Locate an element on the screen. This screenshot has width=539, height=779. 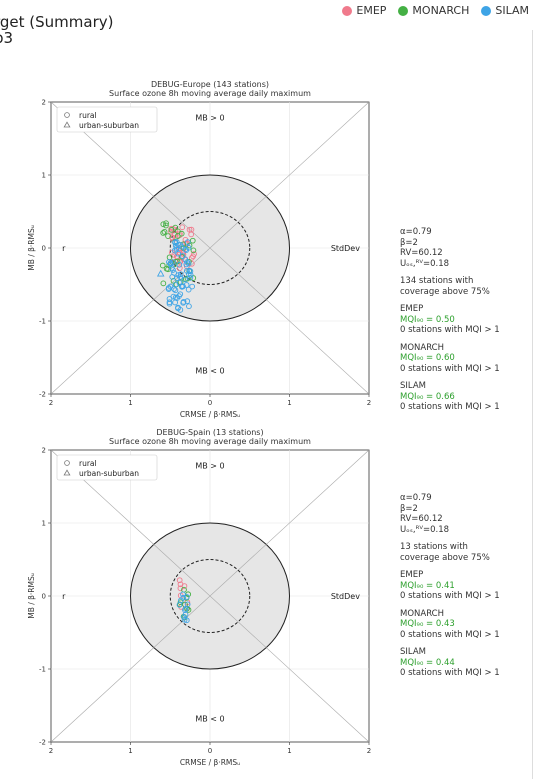
model-name: EMEP is located at coordinates (412, 309).